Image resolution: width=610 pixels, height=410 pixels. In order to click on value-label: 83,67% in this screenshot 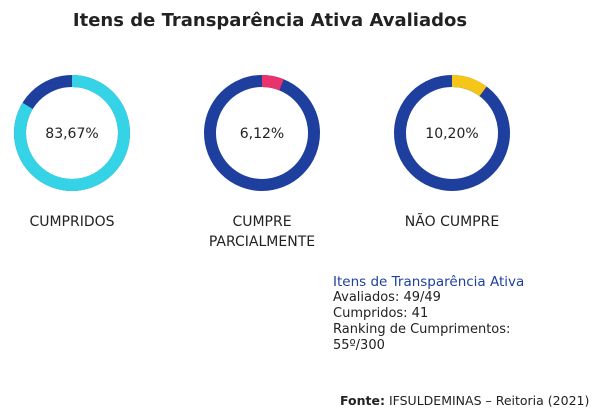, I will do `click(71, 134)`.